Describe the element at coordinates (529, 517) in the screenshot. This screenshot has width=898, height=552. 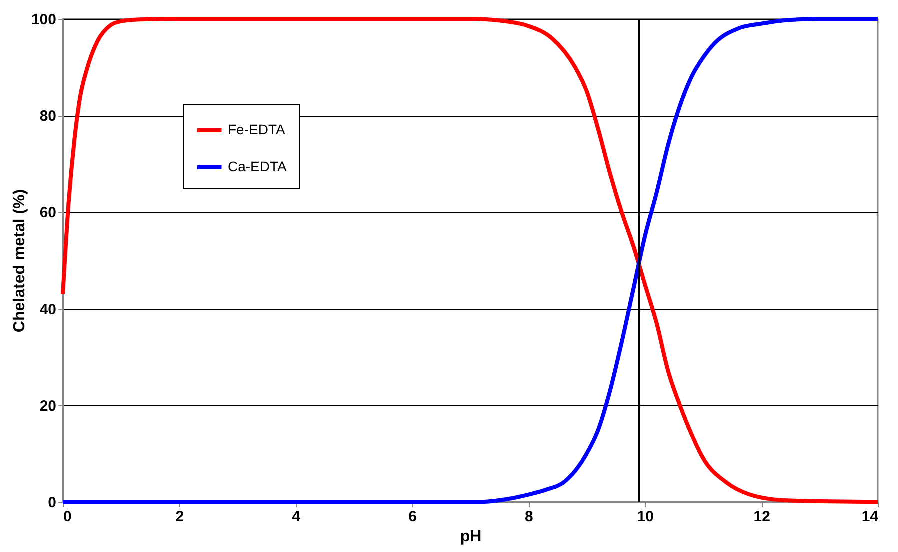
I see `x-tick-label: 8` at that location.